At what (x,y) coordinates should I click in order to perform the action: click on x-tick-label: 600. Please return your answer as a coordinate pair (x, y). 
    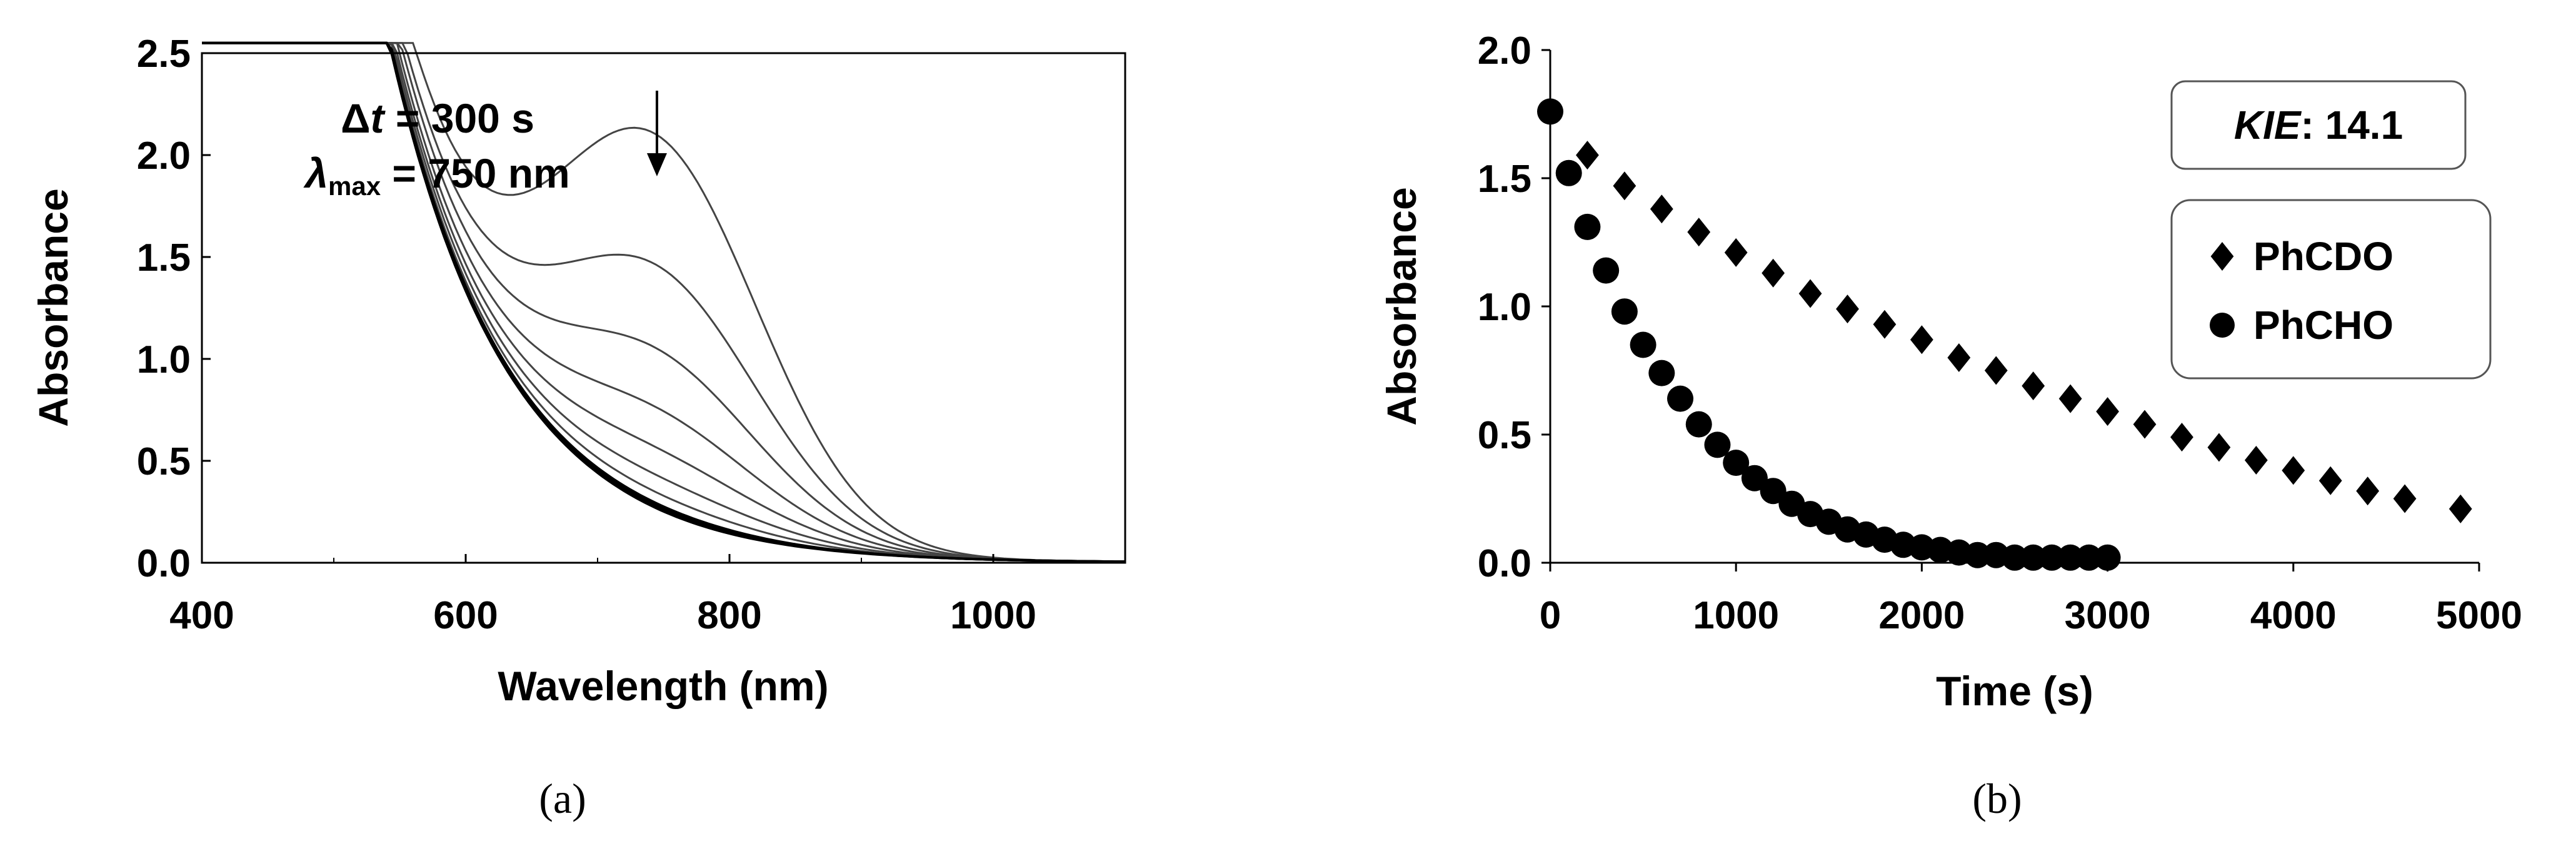
    Looking at the image, I should click on (465, 615).